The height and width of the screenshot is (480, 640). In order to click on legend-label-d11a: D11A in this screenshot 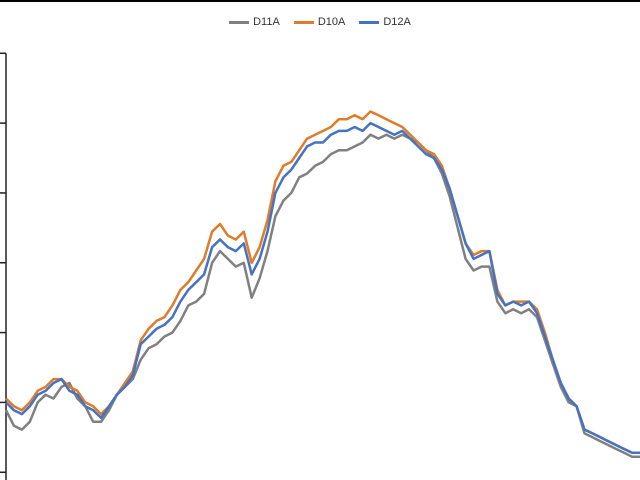, I will do `click(266, 22)`.